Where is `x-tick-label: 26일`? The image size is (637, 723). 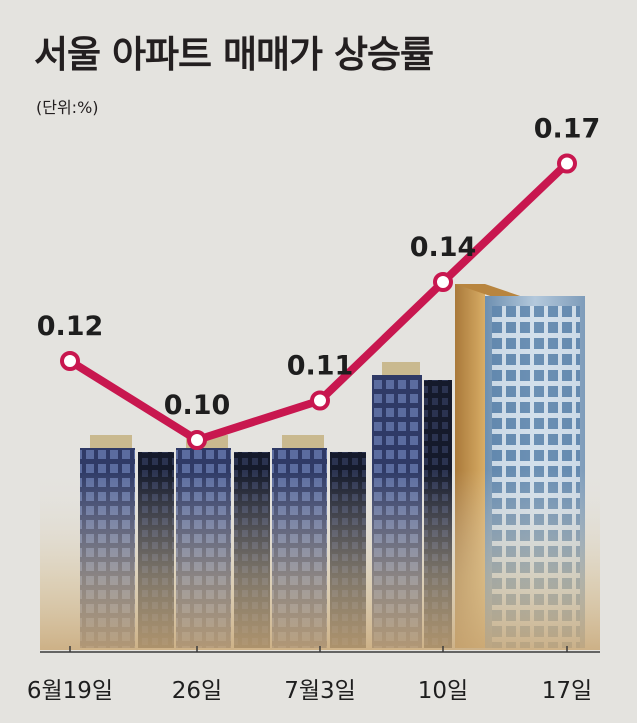
x-tick-label: 26일 is located at coordinates (197, 691).